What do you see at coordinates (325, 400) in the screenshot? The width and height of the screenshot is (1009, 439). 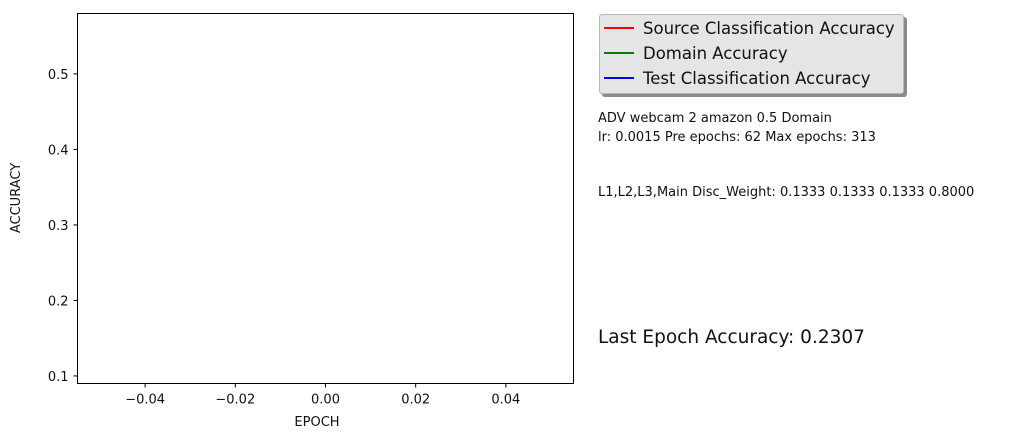 I see `x-tick-label: 0.00` at bounding box center [325, 400].